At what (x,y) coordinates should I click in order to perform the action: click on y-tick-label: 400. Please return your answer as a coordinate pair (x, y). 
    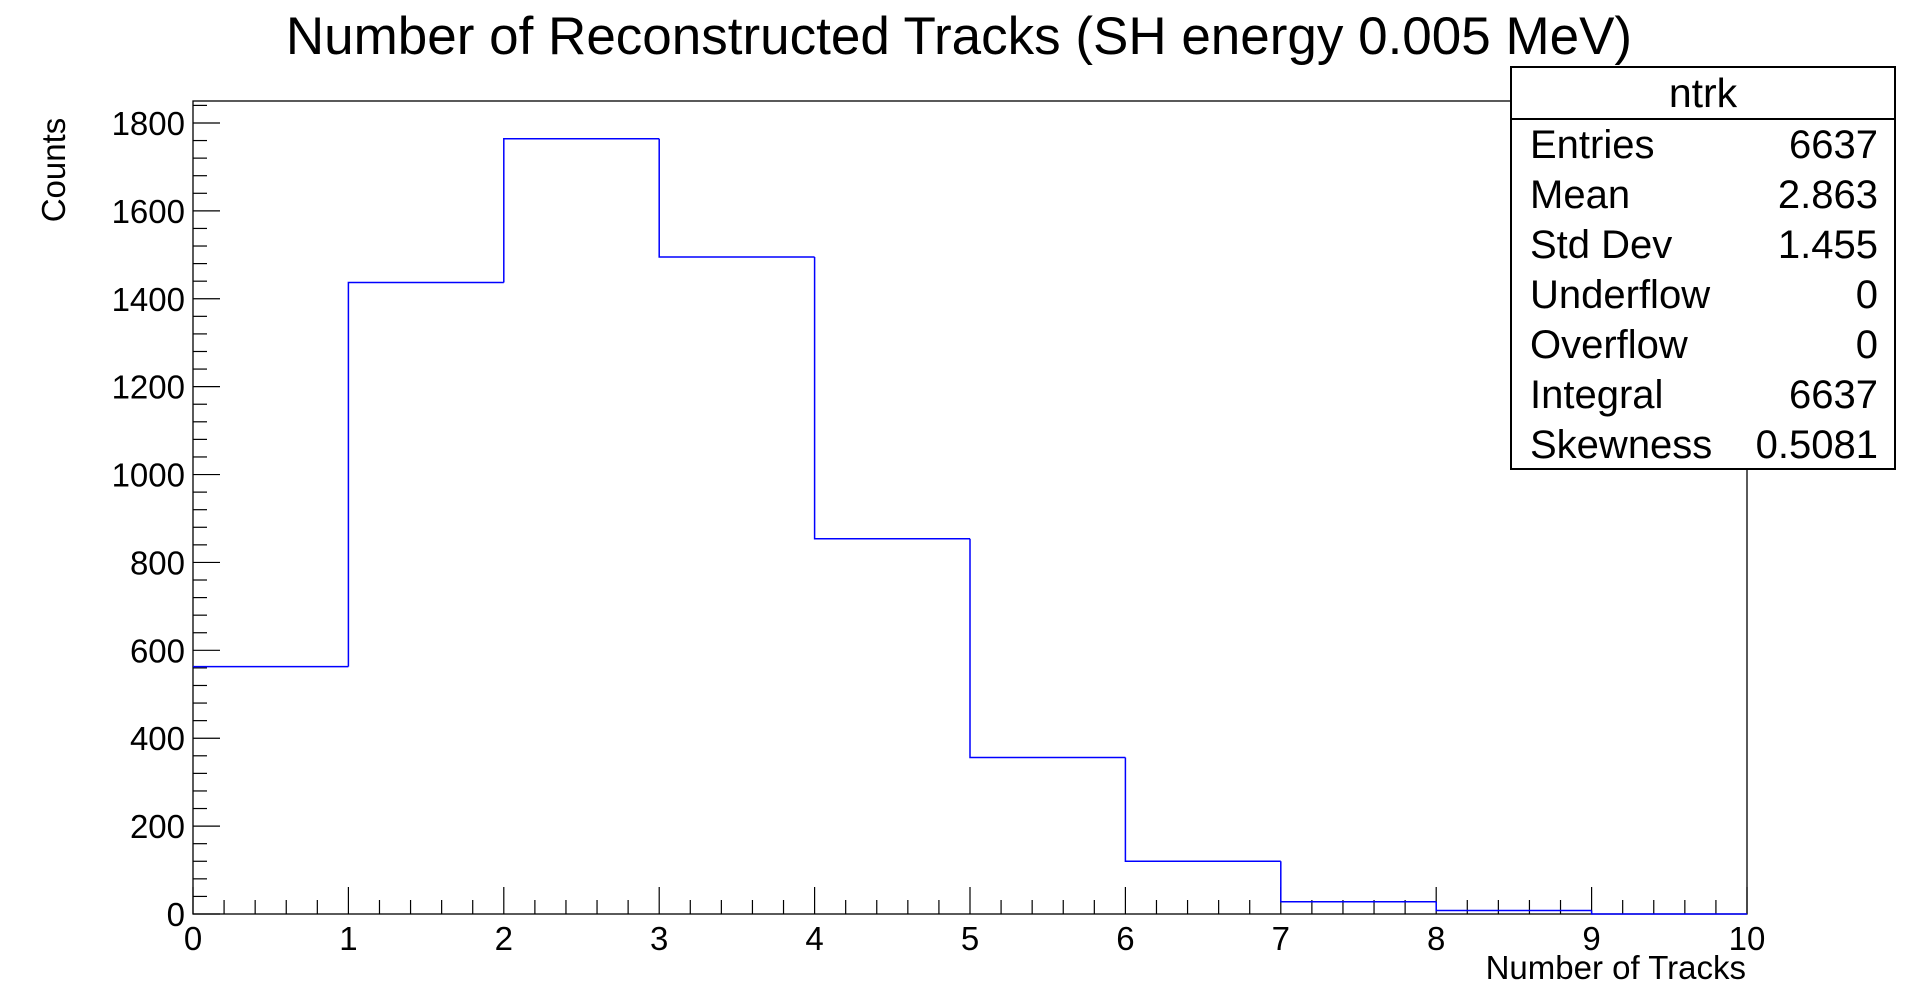
    Looking at the image, I should click on (157, 738).